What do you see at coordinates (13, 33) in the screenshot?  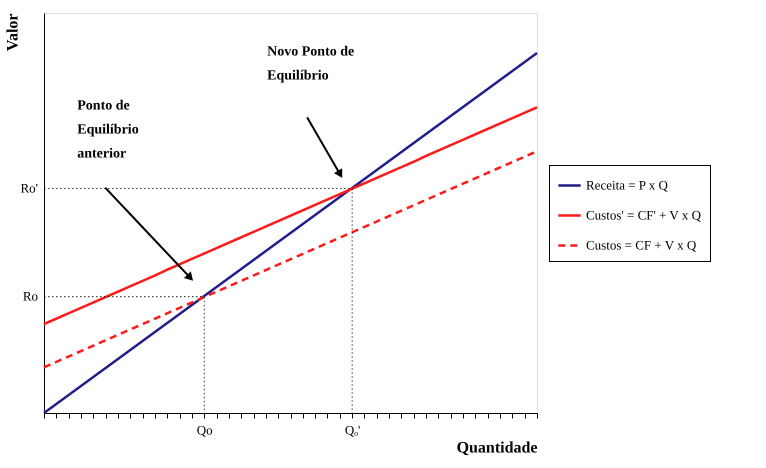 I see `y-axis-title: Valor` at bounding box center [13, 33].